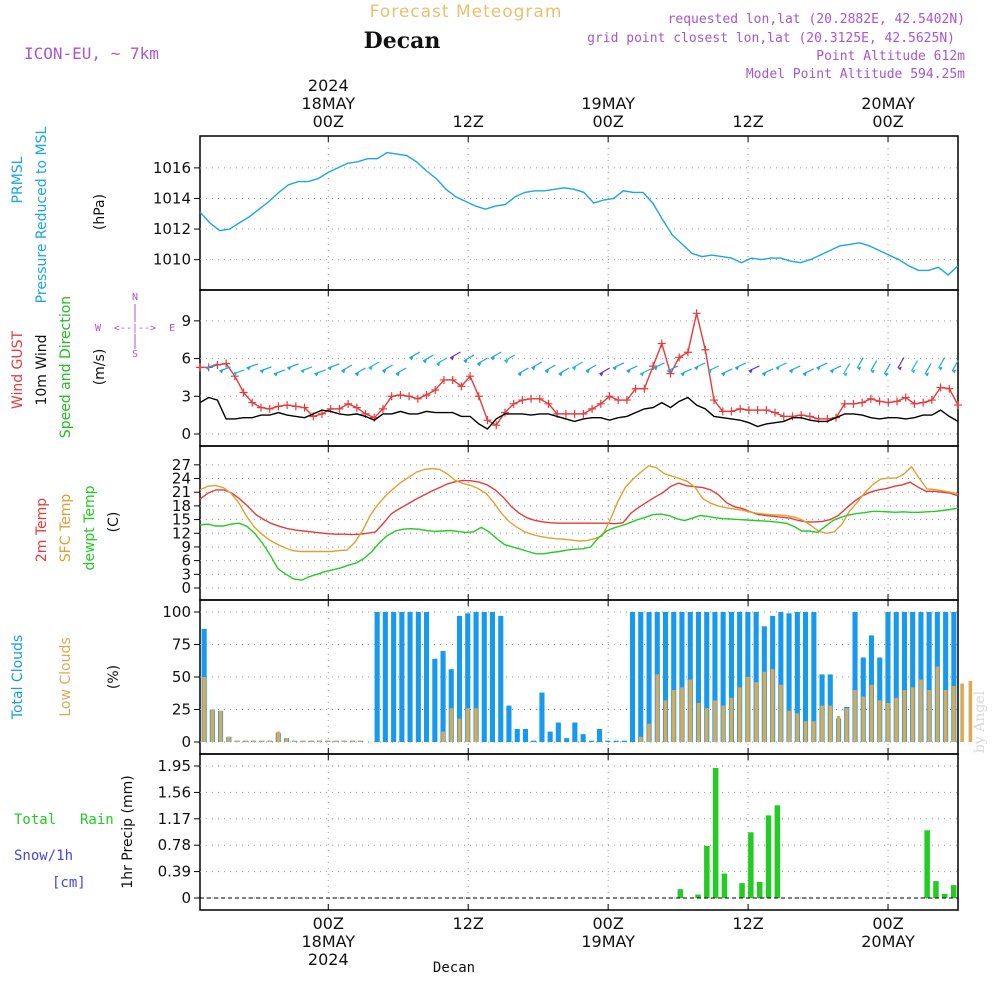 The image size is (1000, 1000). What do you see at coordinates (579, 507) in the screenshot?
I see `2m-temp-line` at bounding box center [579, 507].